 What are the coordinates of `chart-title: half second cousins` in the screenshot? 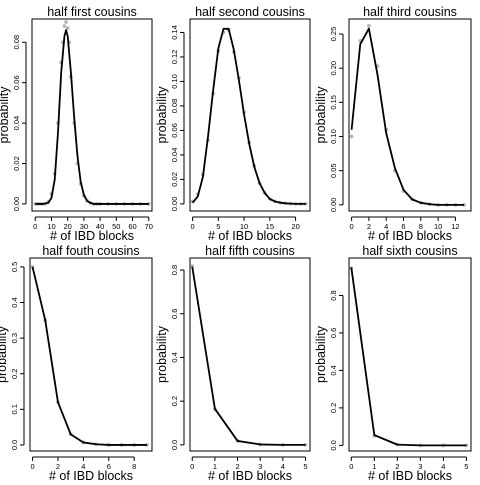 It's located at (250, 12).